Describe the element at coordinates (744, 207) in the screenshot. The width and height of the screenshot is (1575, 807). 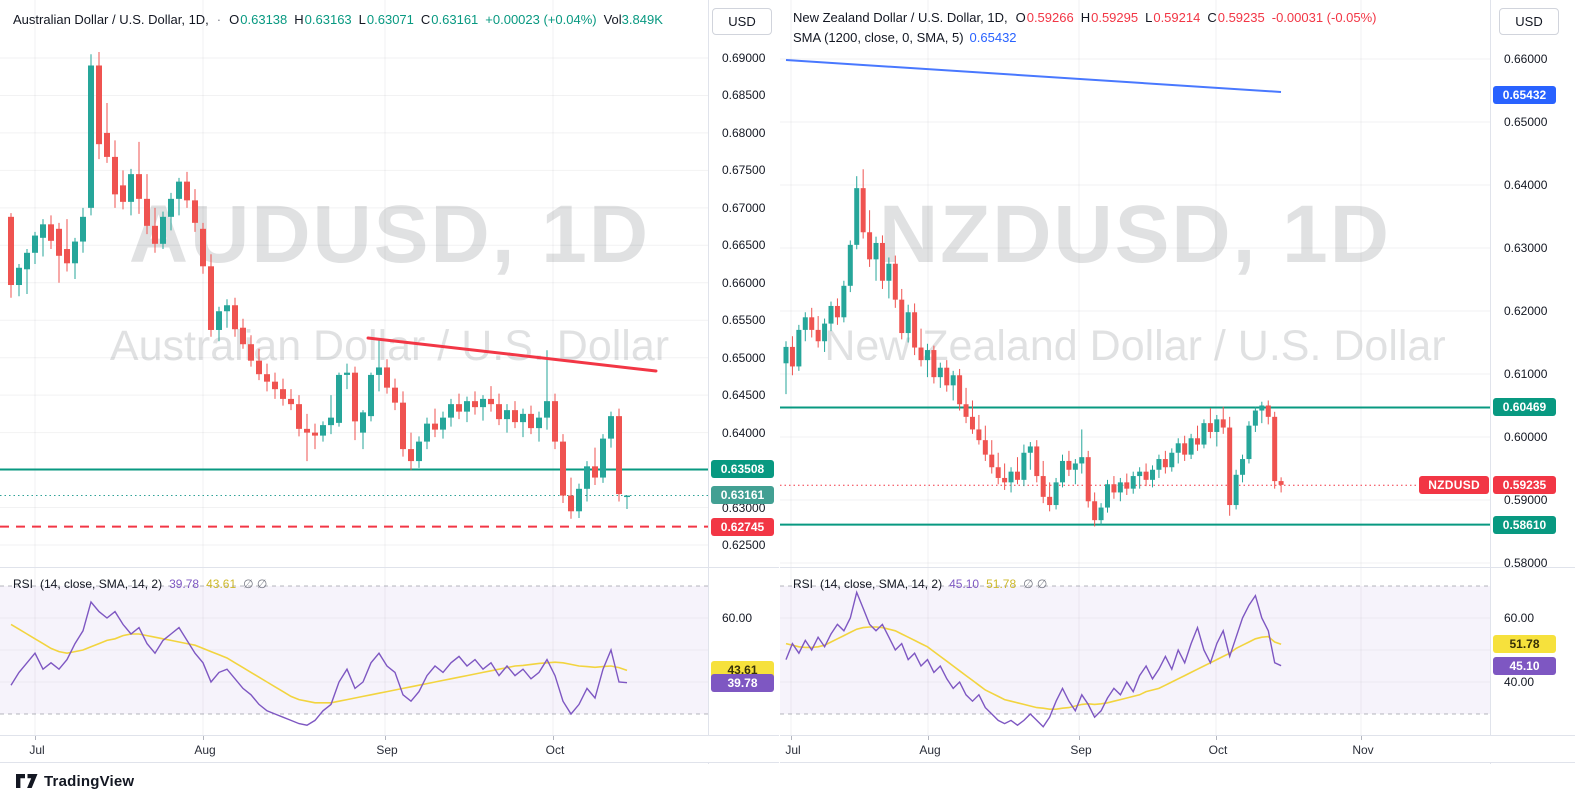
I see `price-axis-label: 0.67000` at that location.